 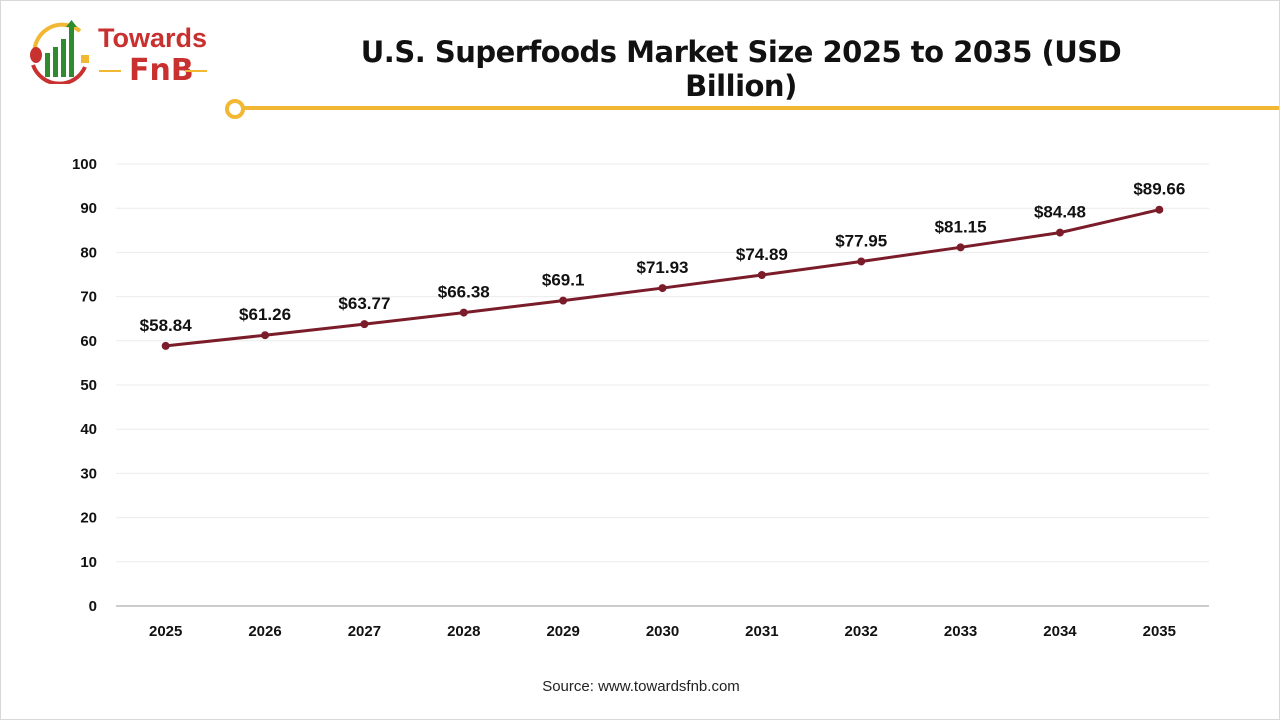 I want to click on x-tick-label: 2026, so click(x=264, y=631).